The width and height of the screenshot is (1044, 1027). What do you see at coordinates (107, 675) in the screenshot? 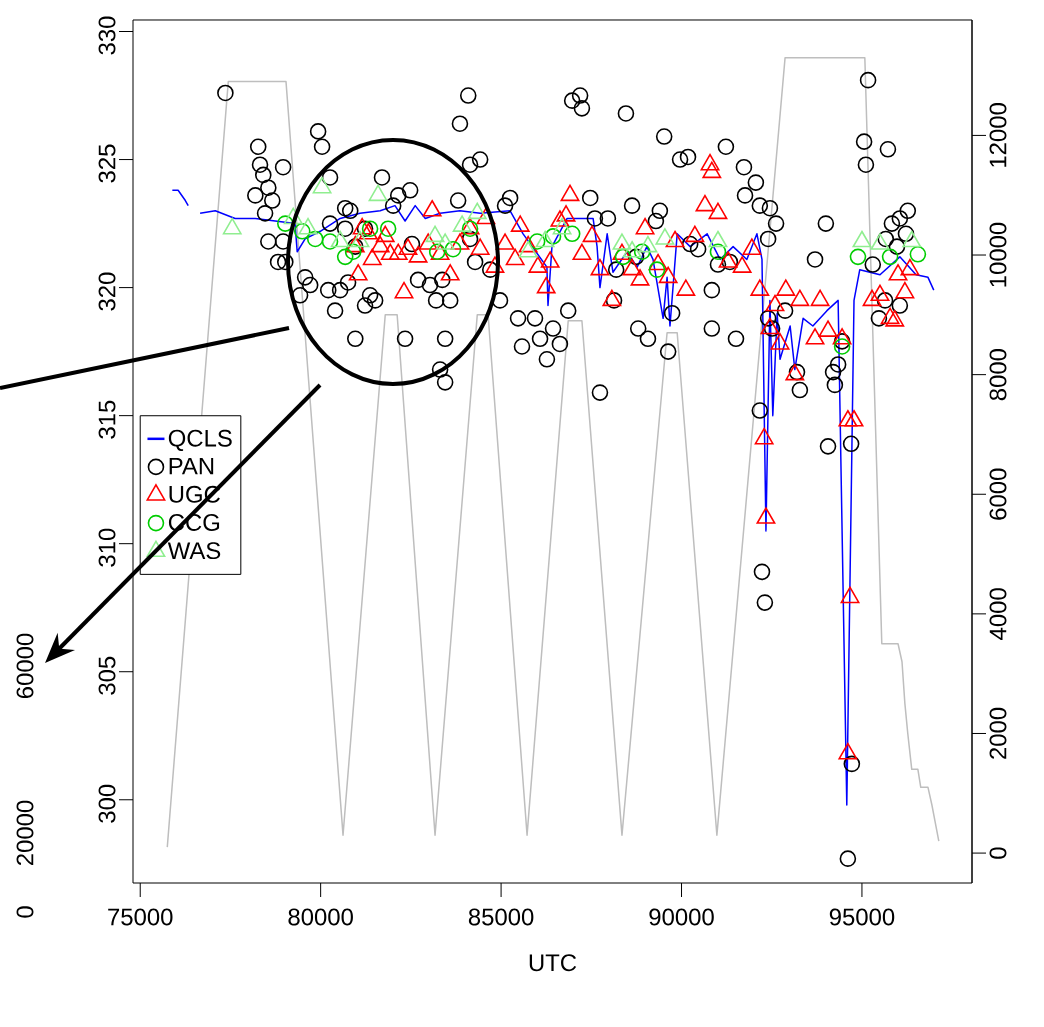
I see `y-tick-label: 305` at bounding box center [107, 675].